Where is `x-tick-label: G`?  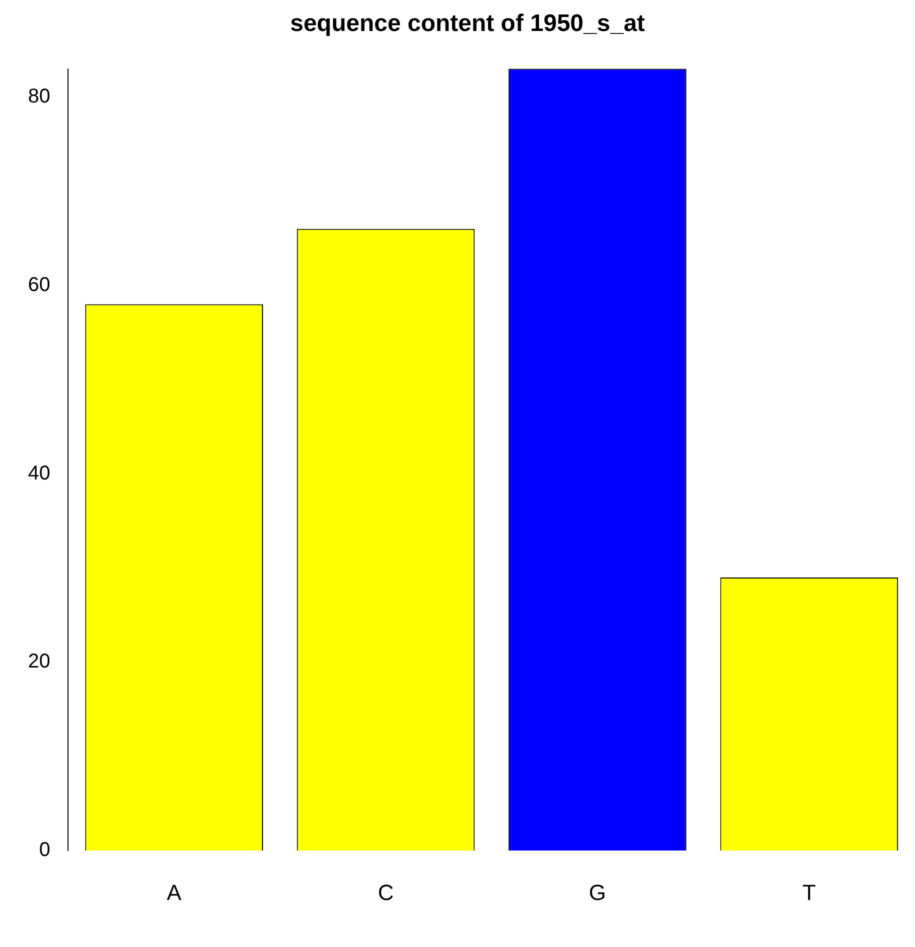 x-tick-label: G is located at coordinates (597, 892).